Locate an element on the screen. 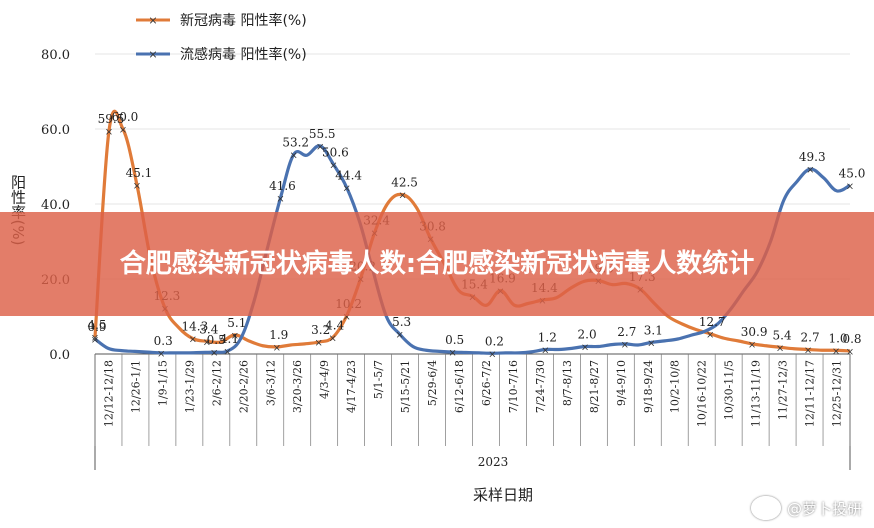  data-label: 49.3 is located at coordinates (812, 157).